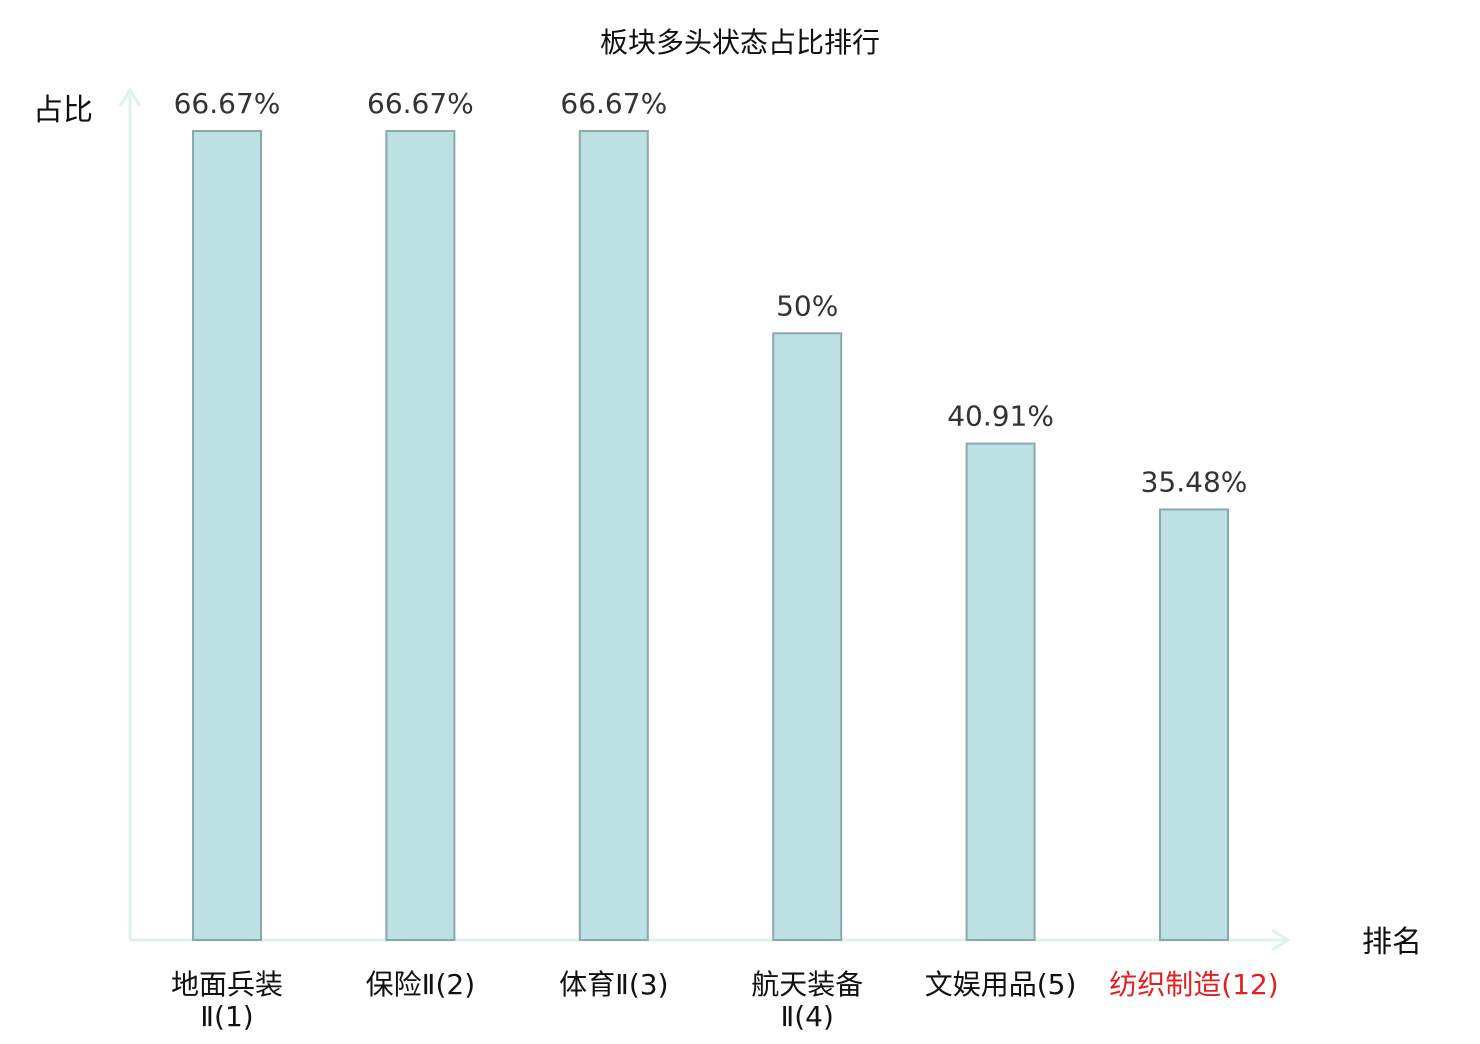 Image resolution: width=1480 pixels, height=1044 pixels. I want to click on x-axis-arrow, so click(1281, 940).